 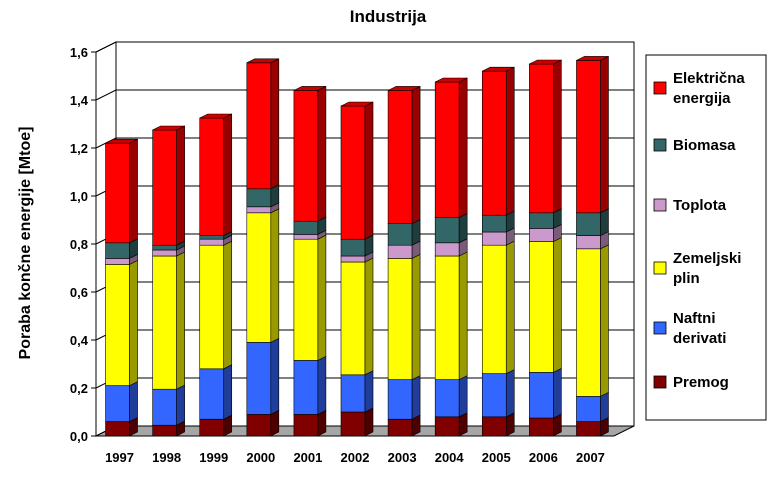 I want to click on y-tick-label: 1,0, so click(x=79, y=196).